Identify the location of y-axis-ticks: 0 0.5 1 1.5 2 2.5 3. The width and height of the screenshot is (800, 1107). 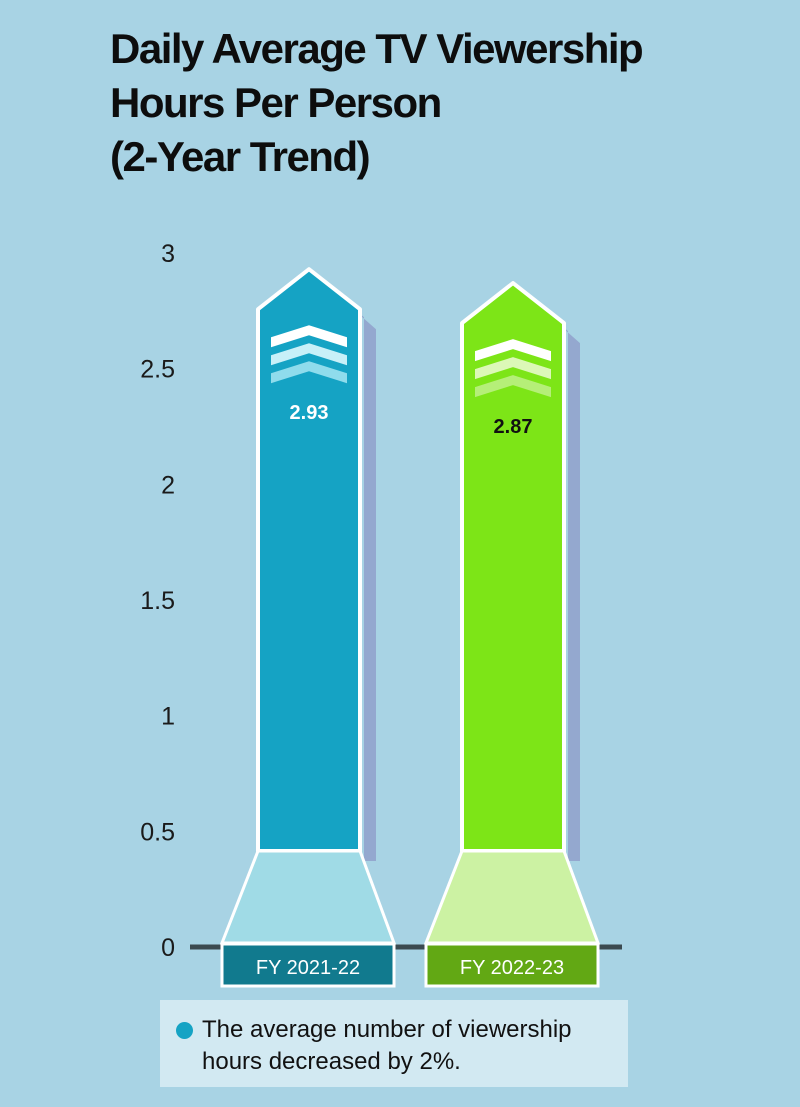
(157, 601).